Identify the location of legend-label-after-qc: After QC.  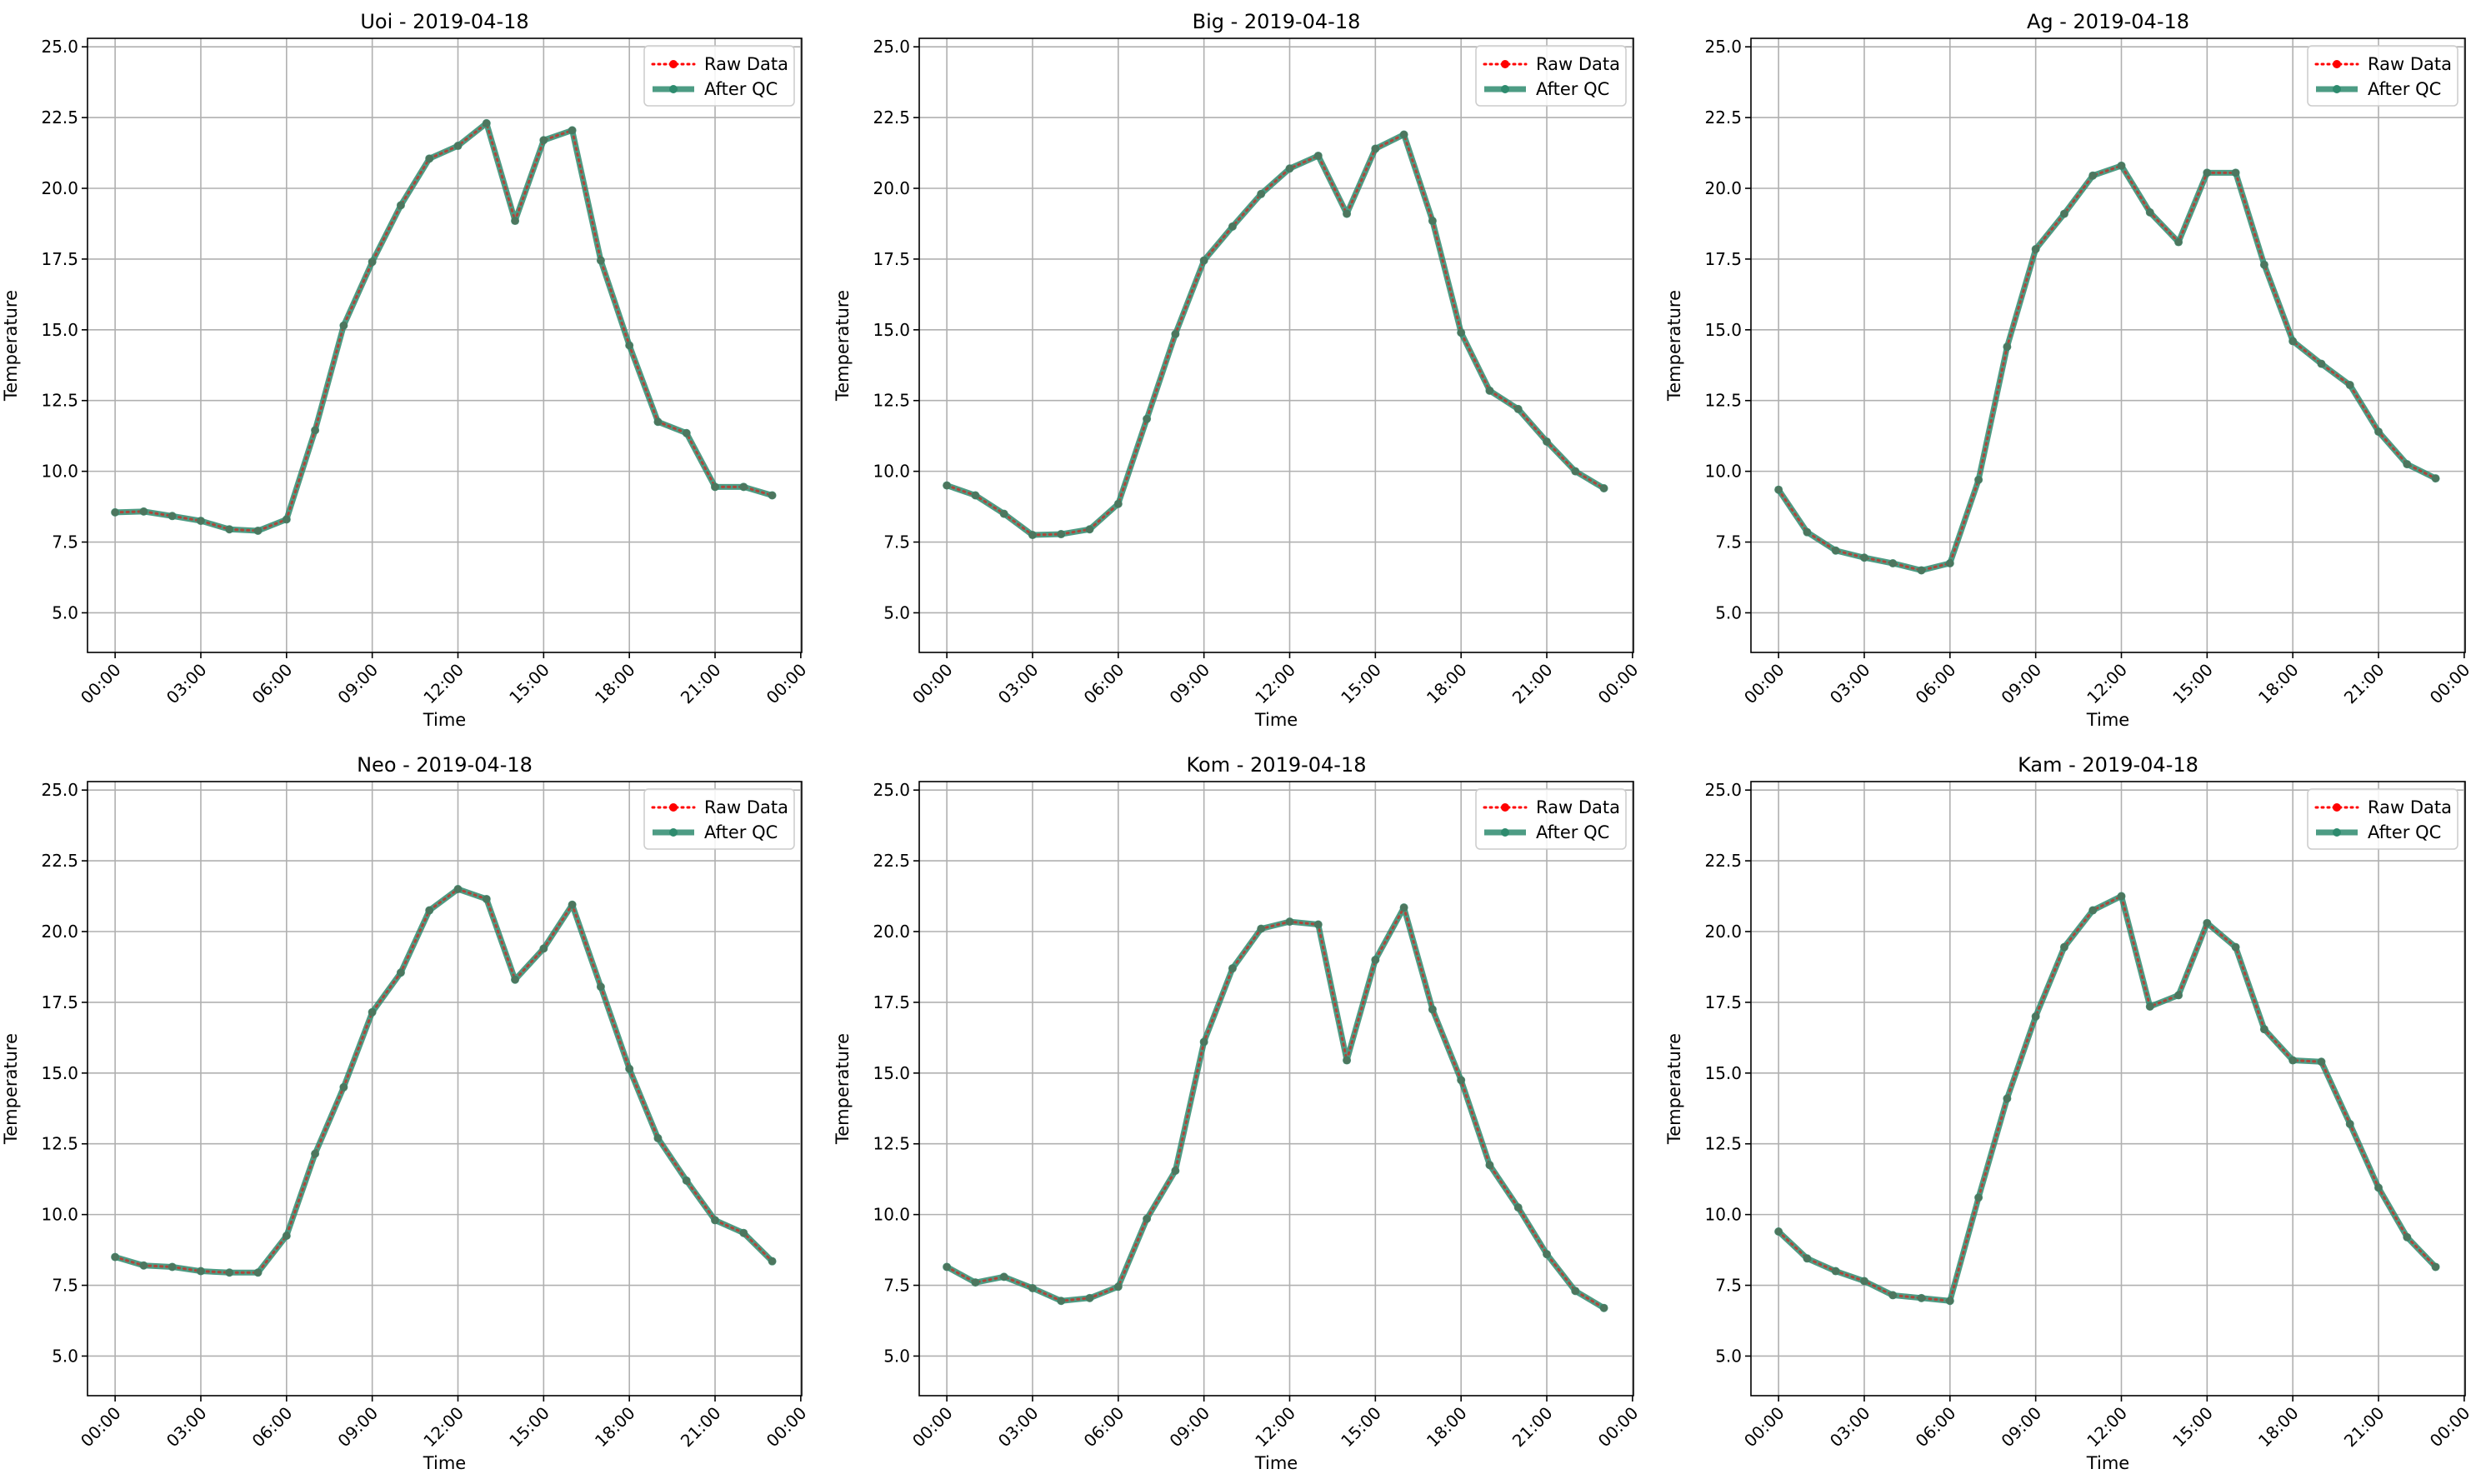
(1572, 832).